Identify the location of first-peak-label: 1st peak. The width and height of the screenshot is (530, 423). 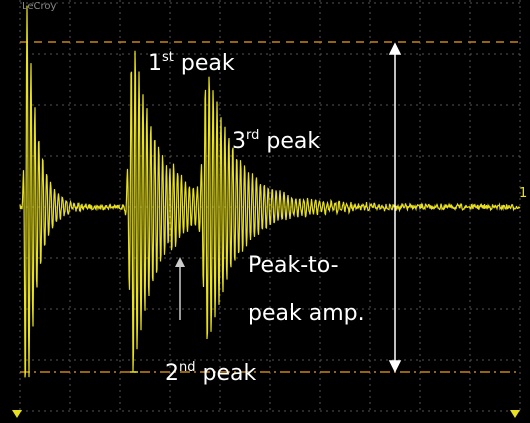
(191, 63).